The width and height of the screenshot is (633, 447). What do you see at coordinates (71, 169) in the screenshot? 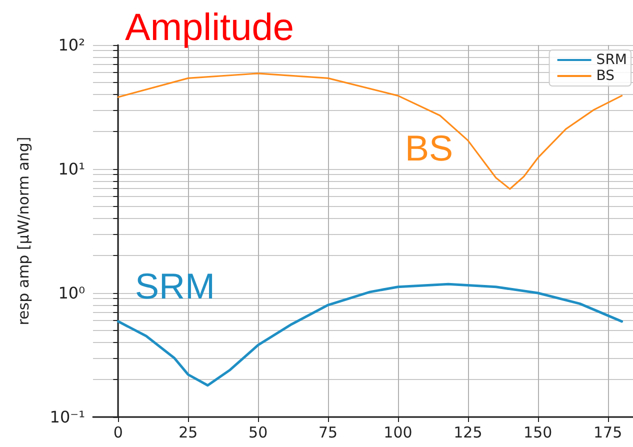
I see `y-tick-label: 10¹` at bounding box center [71, 169].